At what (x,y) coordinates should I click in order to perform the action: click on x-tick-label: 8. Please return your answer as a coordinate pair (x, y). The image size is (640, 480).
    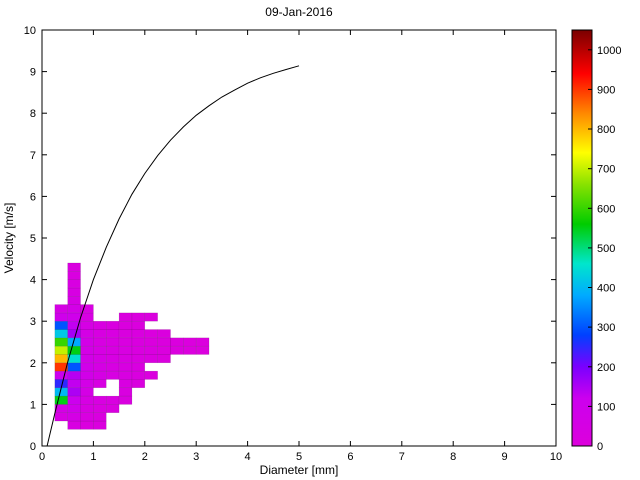
    Looking at the image, I should click on (453, 457).